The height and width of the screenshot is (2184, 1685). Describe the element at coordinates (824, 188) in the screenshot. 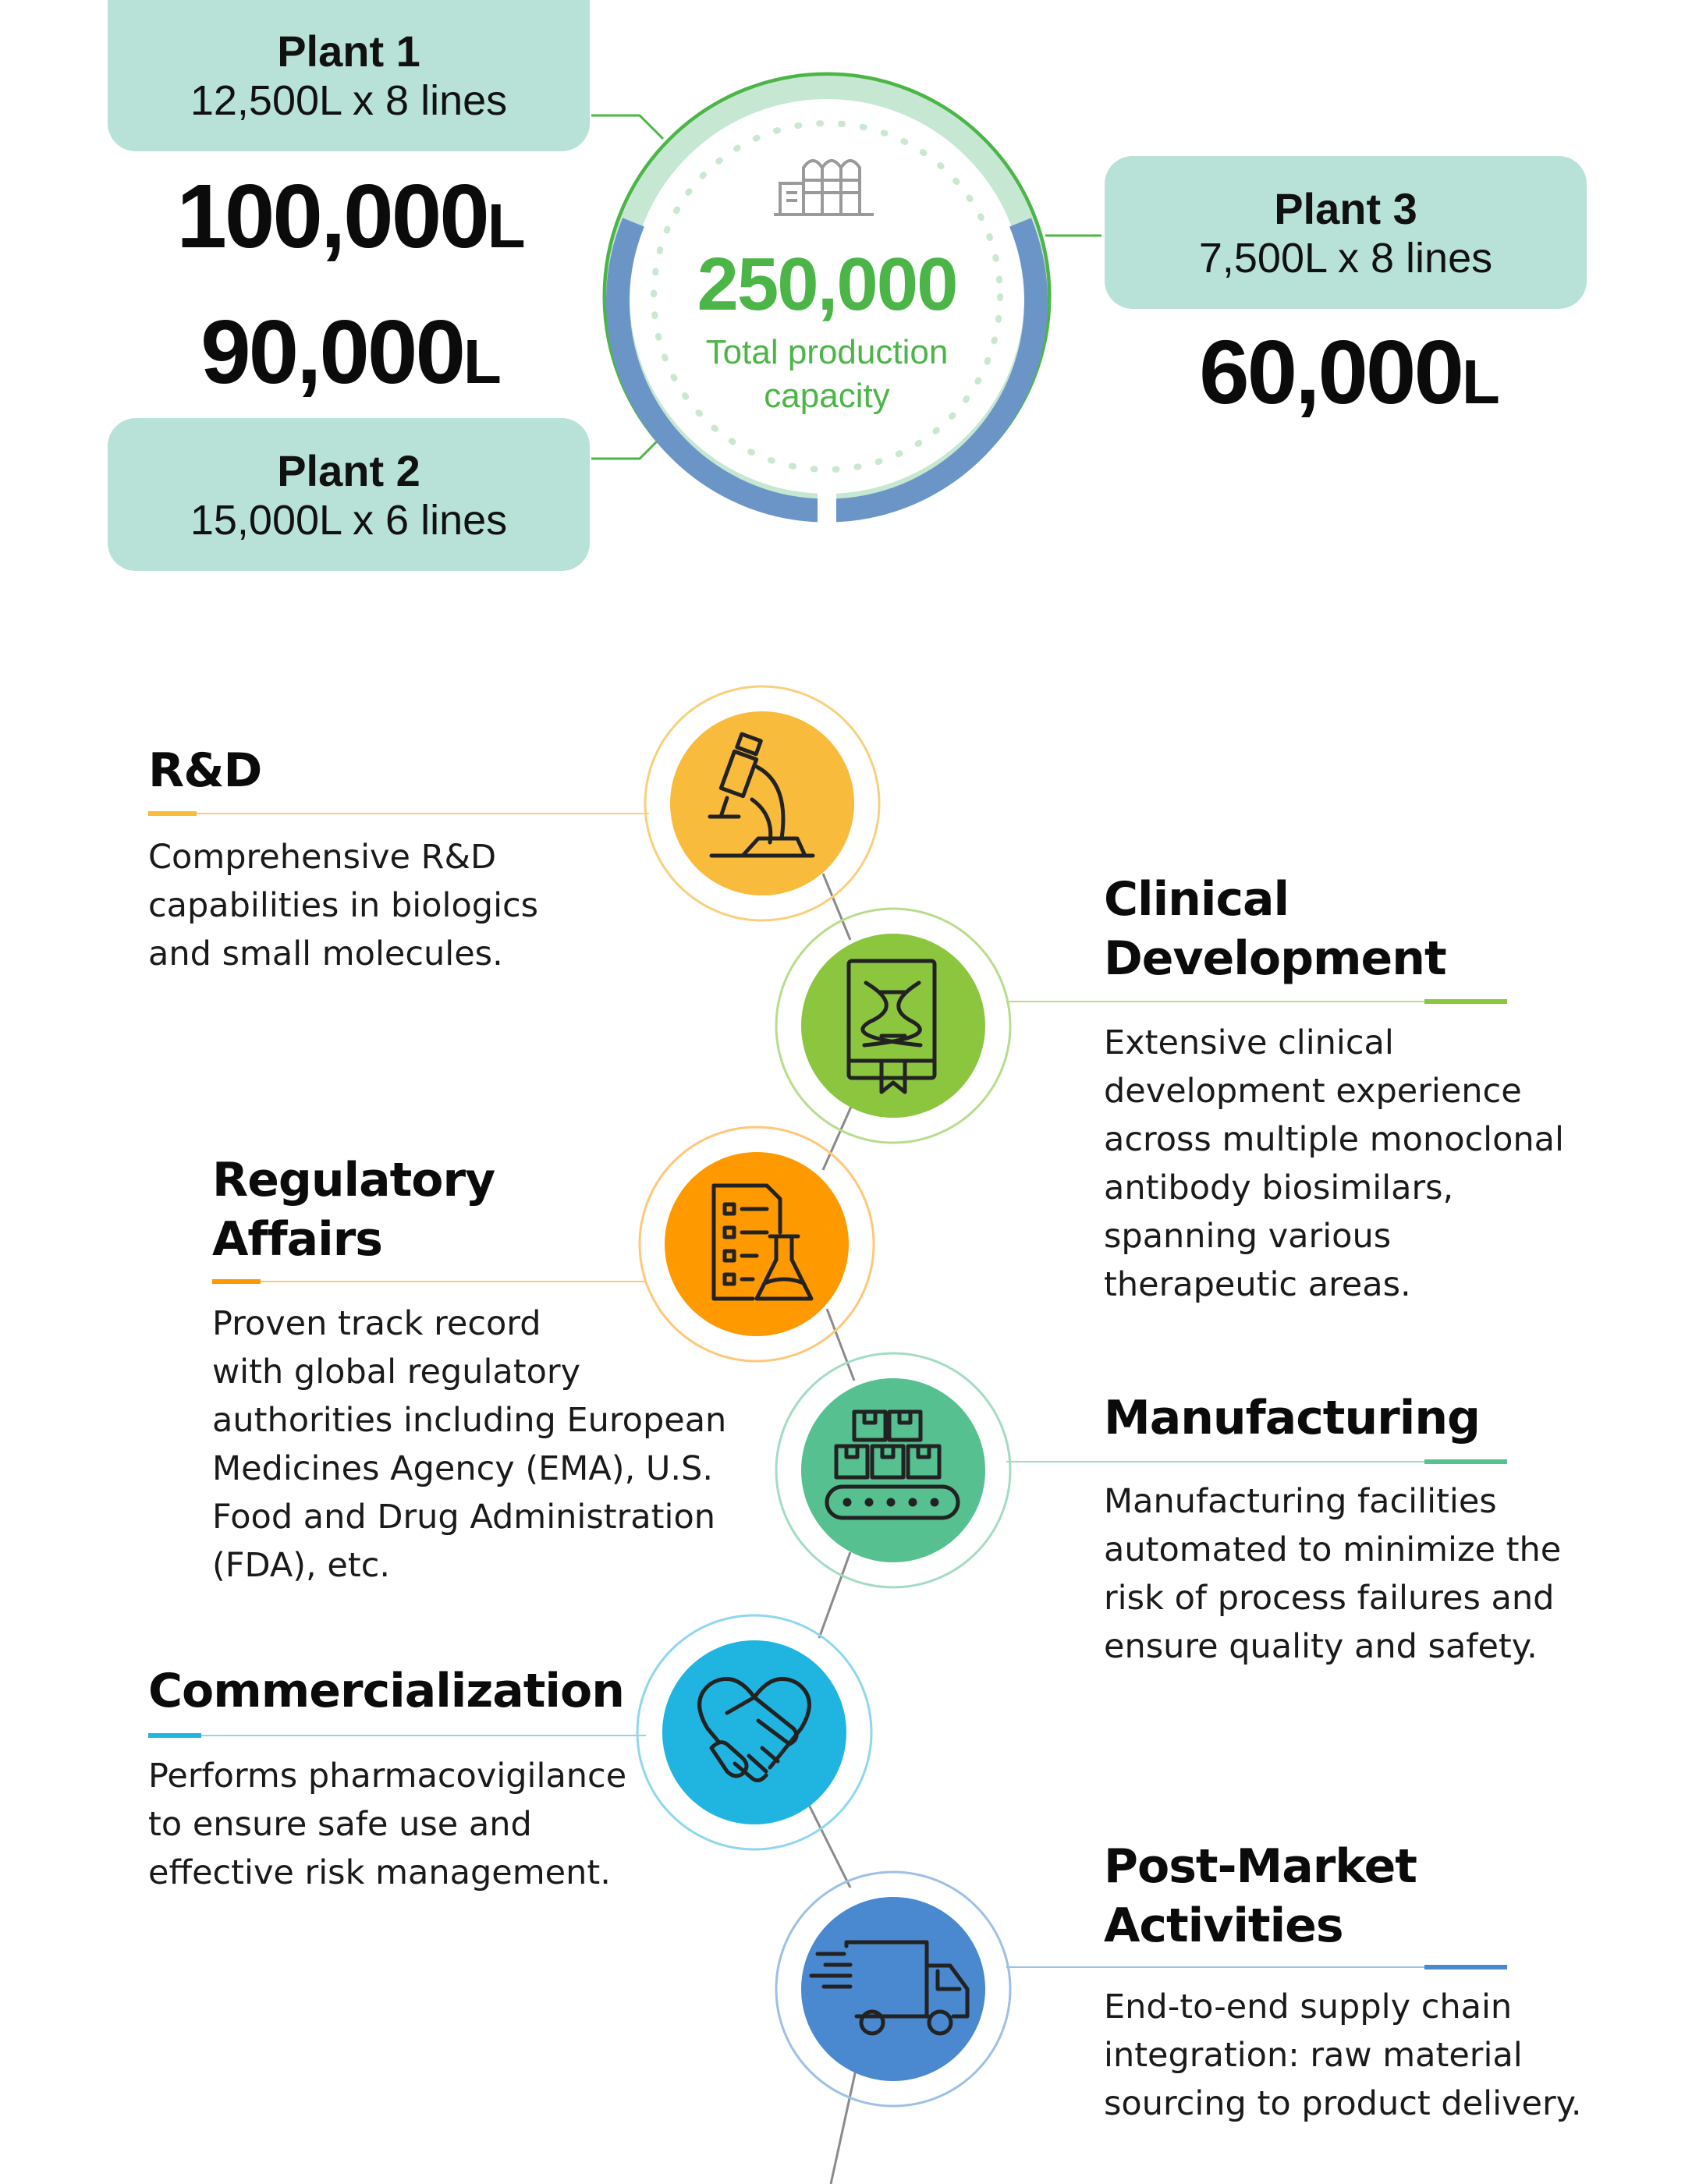

I see `factory-icon` at that location.